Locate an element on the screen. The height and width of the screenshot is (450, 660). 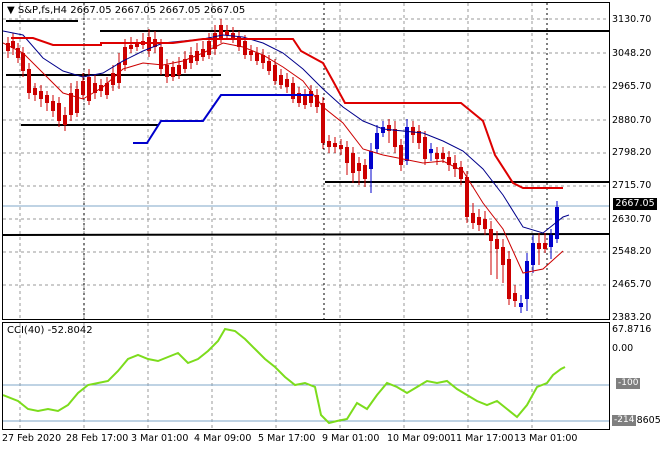
time-tick-label: 10 Mar 09:00 is located at coordinates (419, 438).